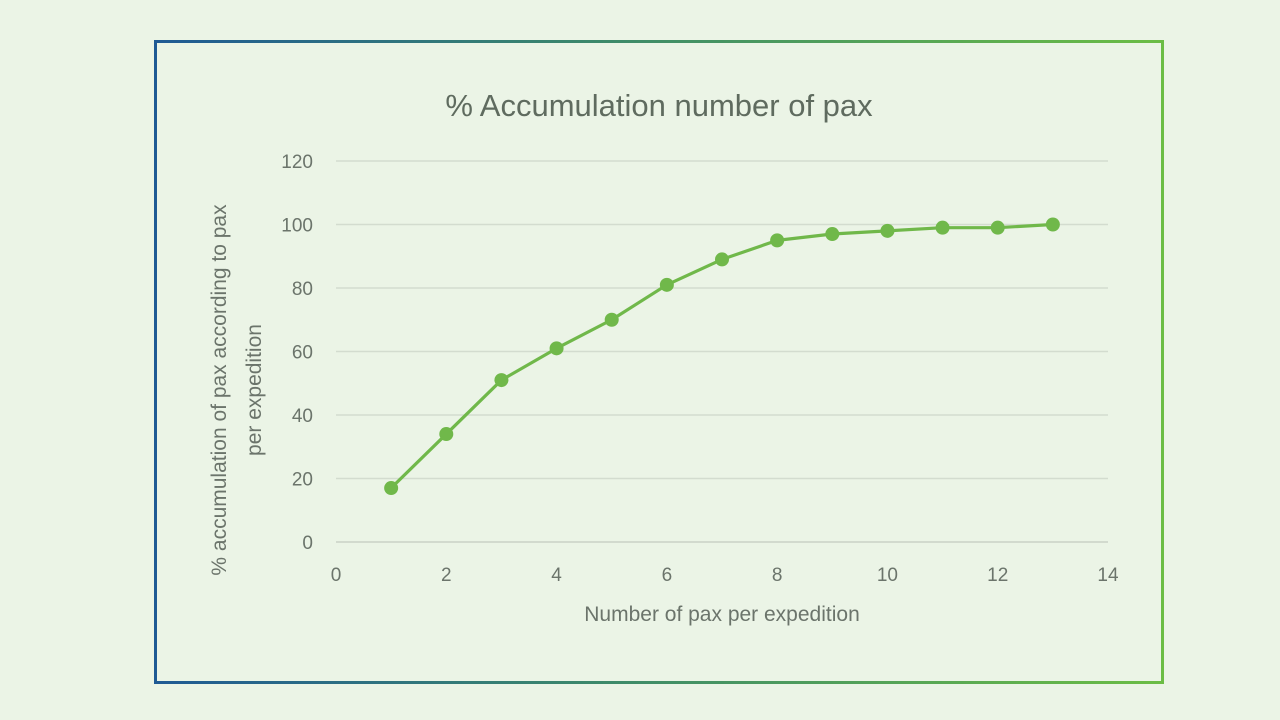  Describe the element at coordinates (307, 543) in the screenshot. I see `y-tick-label: 0` at that location.